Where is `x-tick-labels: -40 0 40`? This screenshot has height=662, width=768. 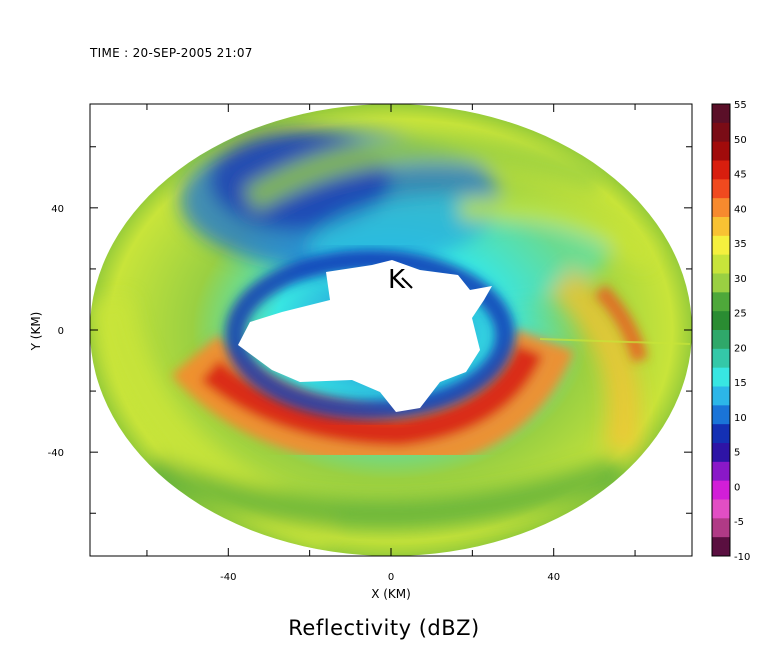
x-tick-labels: -40 0 40 is located at coordinates (390, 577).